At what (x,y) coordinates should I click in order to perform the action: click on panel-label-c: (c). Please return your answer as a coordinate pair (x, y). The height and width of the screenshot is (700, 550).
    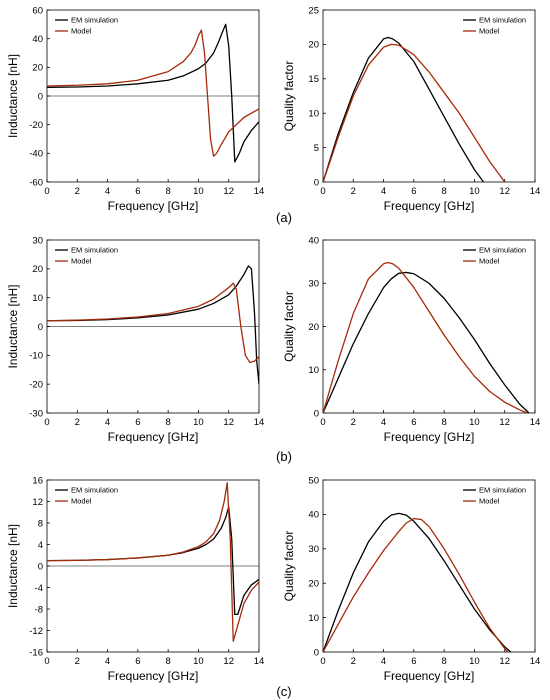
    Looking at the image, I should click on (283, 691).